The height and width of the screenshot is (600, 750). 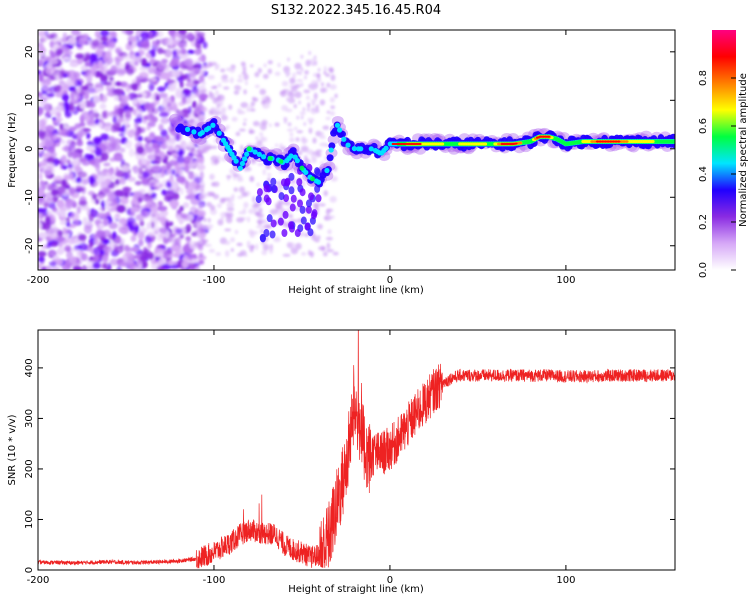 I want to click on x-tick-label: -100, so click(x=214, y=280).